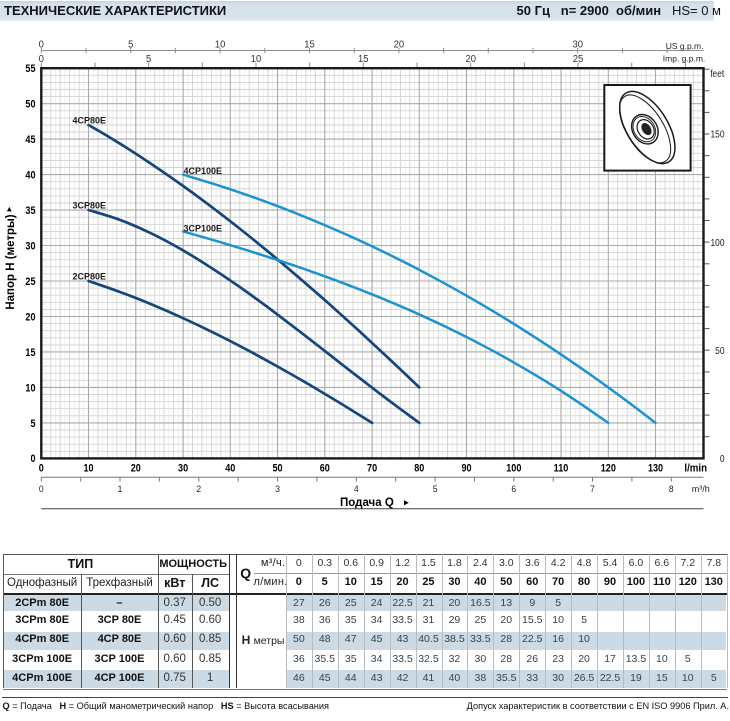  Describe the element at coordinates (198, 489) in the screenshot. I see `svg-text: 2` at that location.